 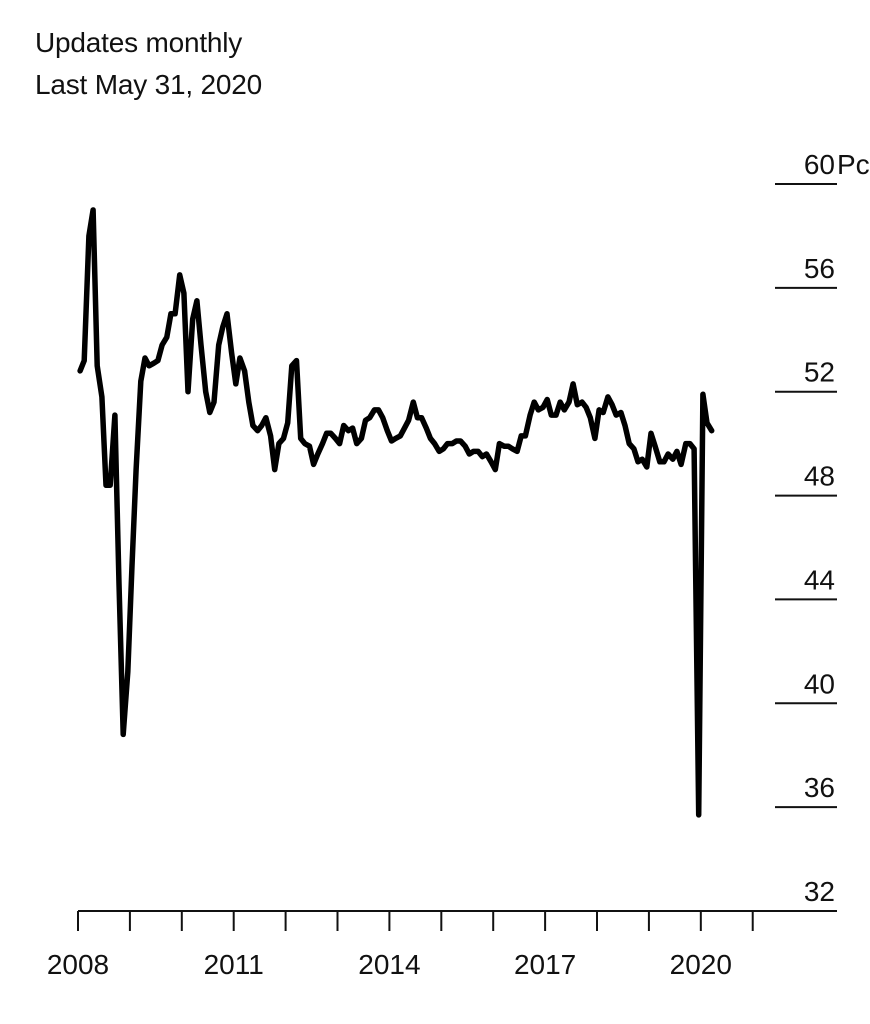 I want to click on last-updated-note: Last May 31, 2020, so click(x=148, y=84).